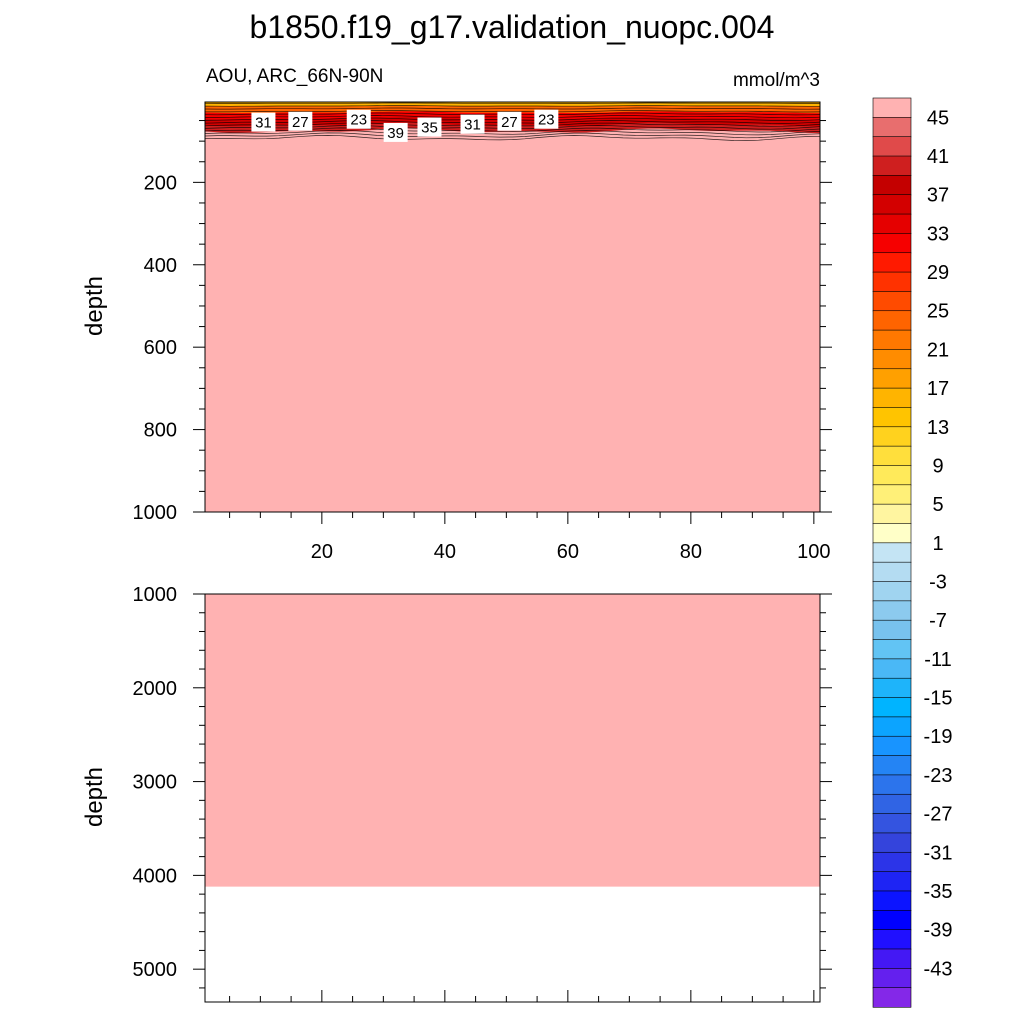  I want to click on x-tick-label: 80, so click(691, 552).